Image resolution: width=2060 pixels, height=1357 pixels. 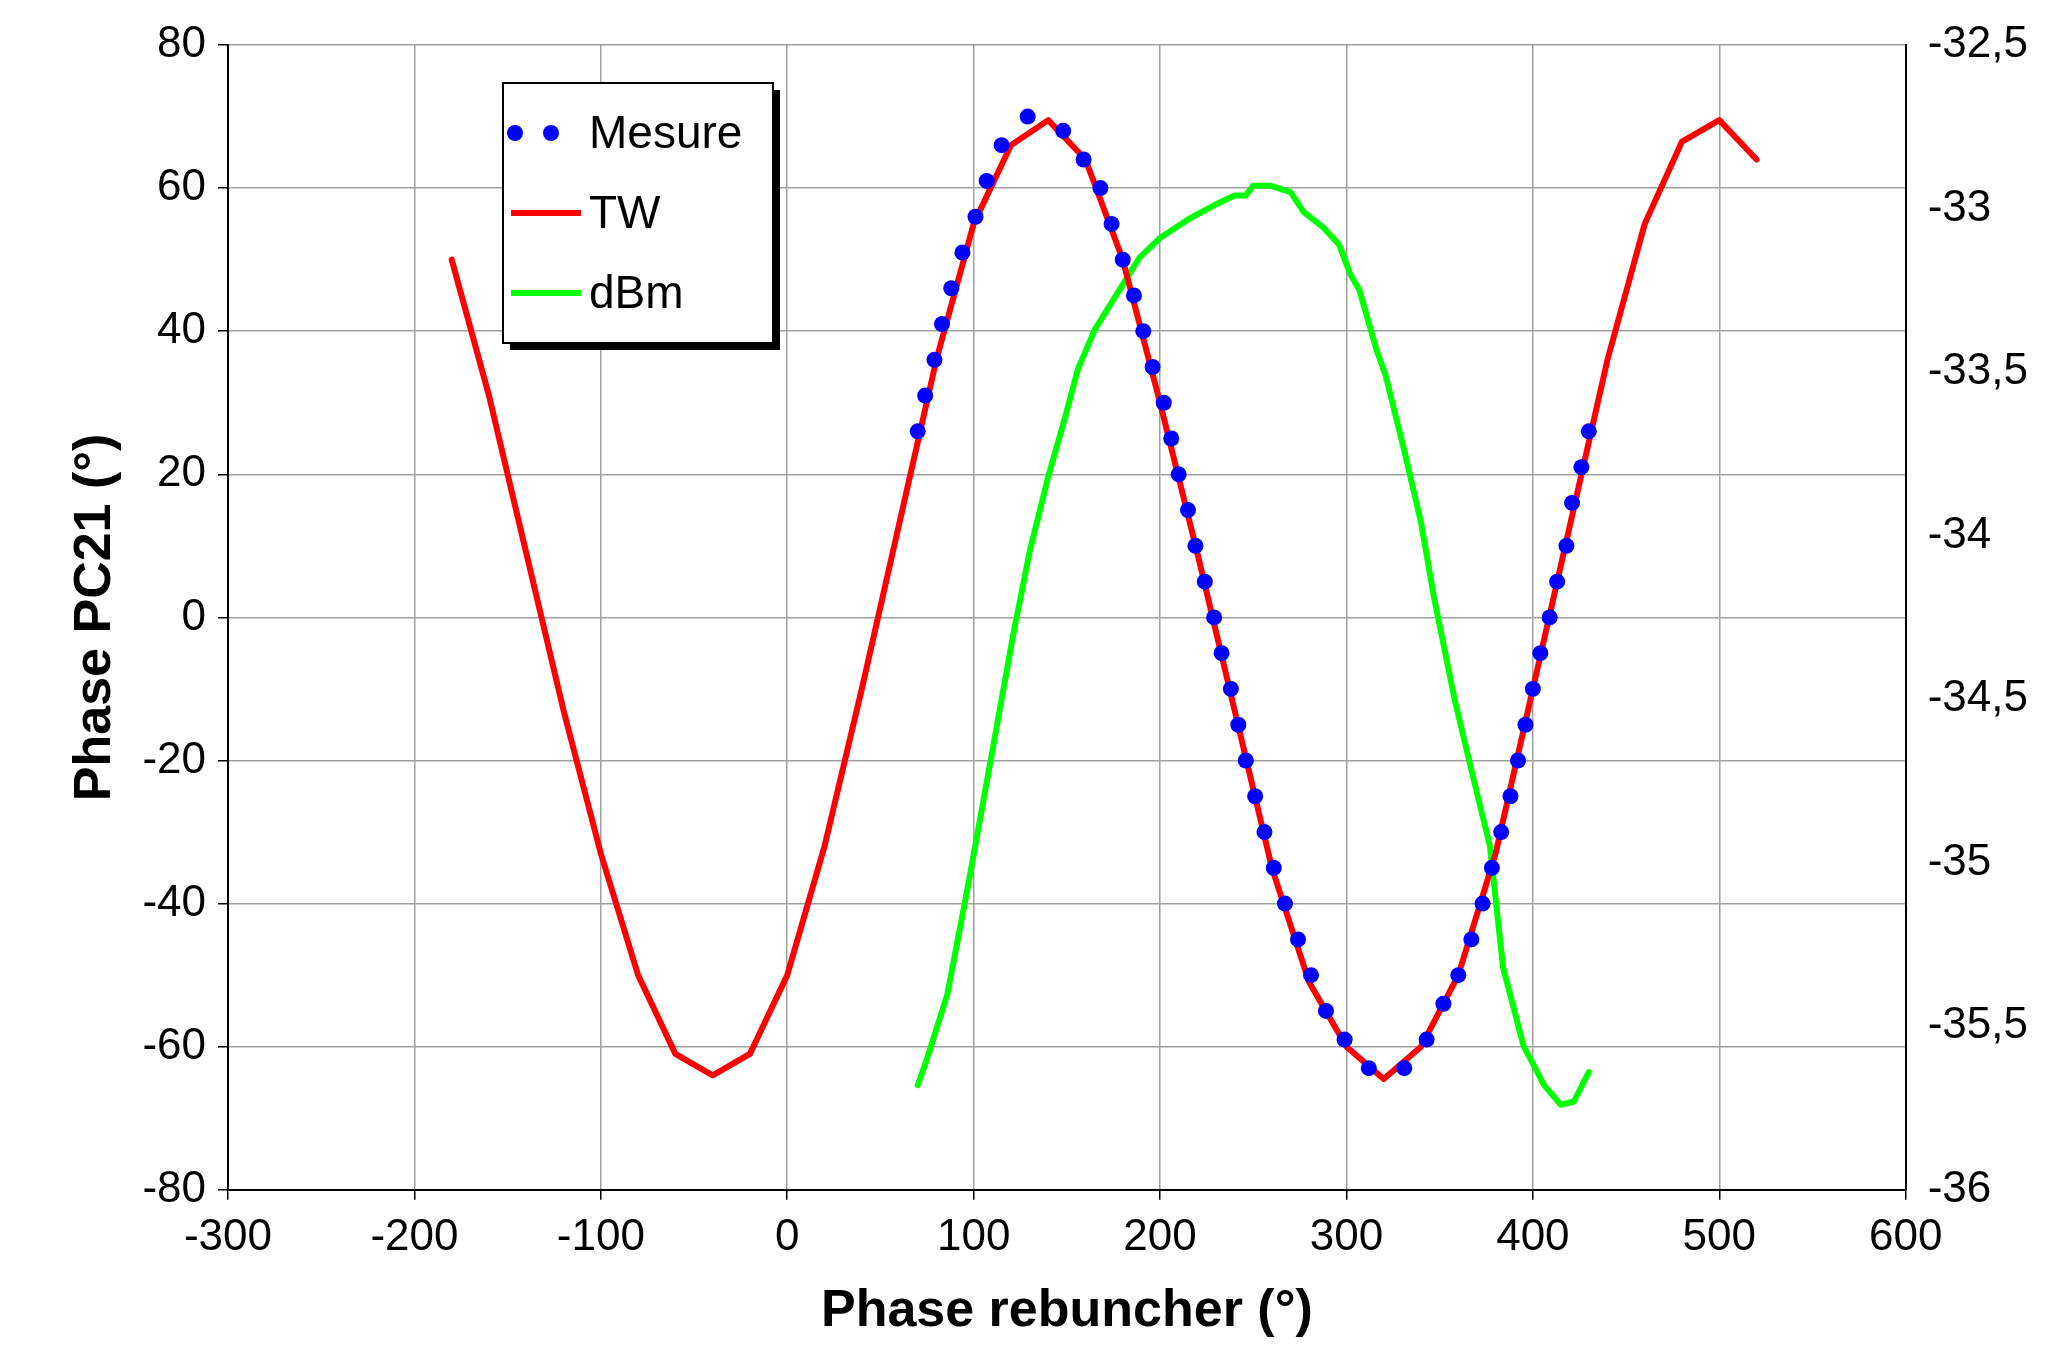 What do you see at coordinates (174, 1043) in the screenshot?
I see `y-tick-label: -60` at bounding box center [174, 1043].